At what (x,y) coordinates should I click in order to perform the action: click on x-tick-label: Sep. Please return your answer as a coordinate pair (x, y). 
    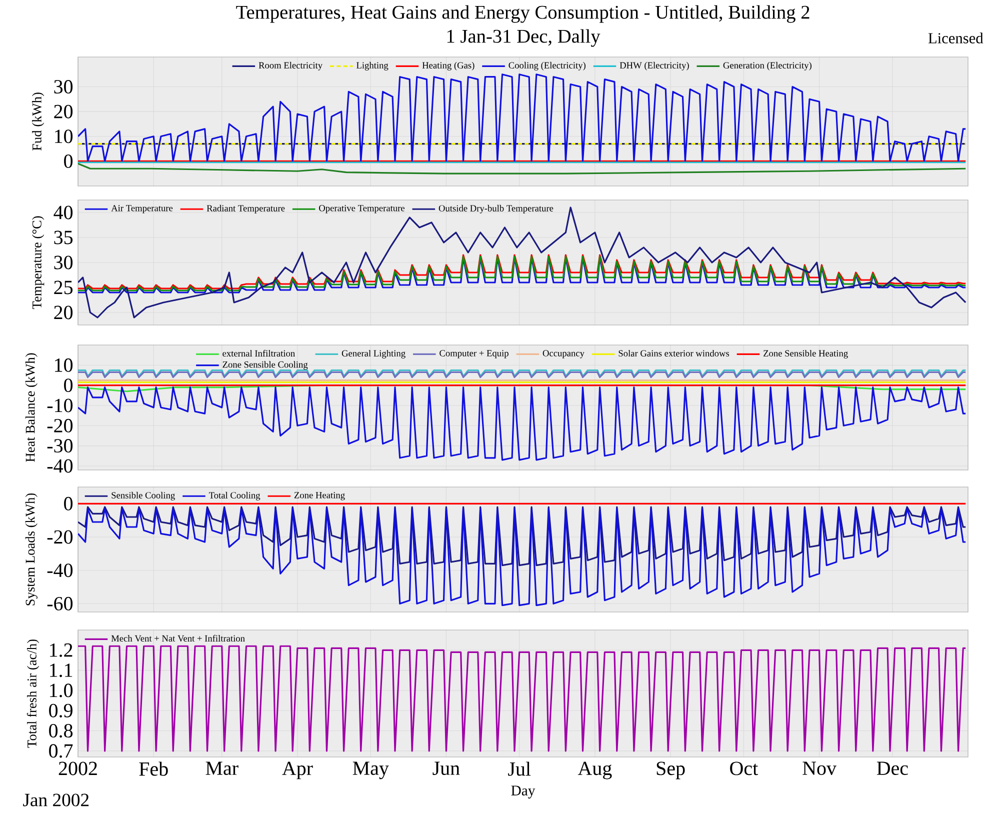
    Looking at the image, I should click on (670, 771).